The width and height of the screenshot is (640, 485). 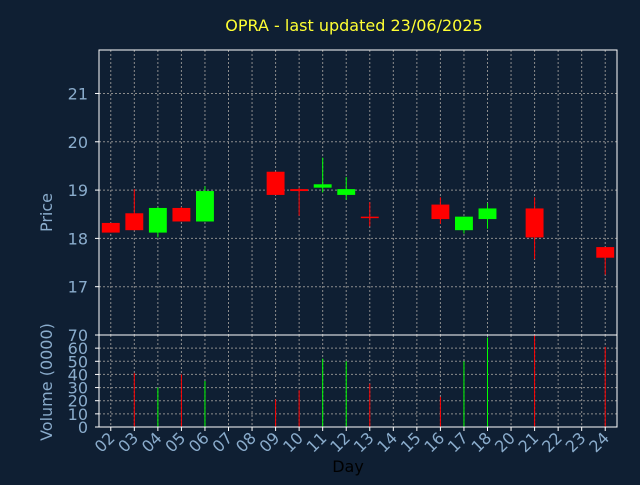 I want to click on volume-tick-label: 50, so click(x=78, y=361).